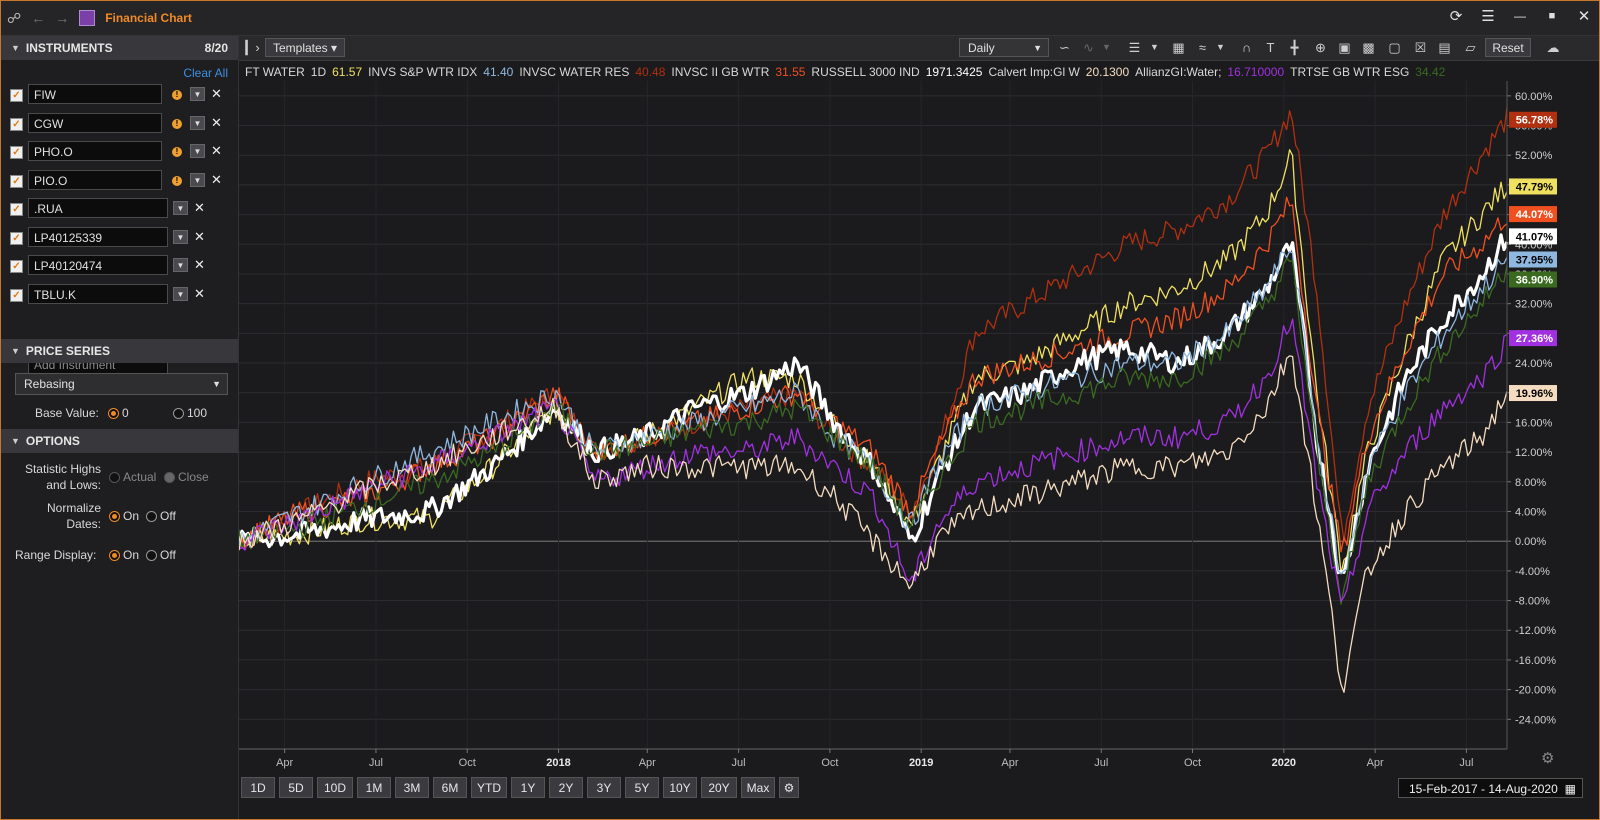  What do you see at coordinates (680, 787) in the screenshot?
I see `range-button-10y: 10Y` at bounding box center [680, 787].